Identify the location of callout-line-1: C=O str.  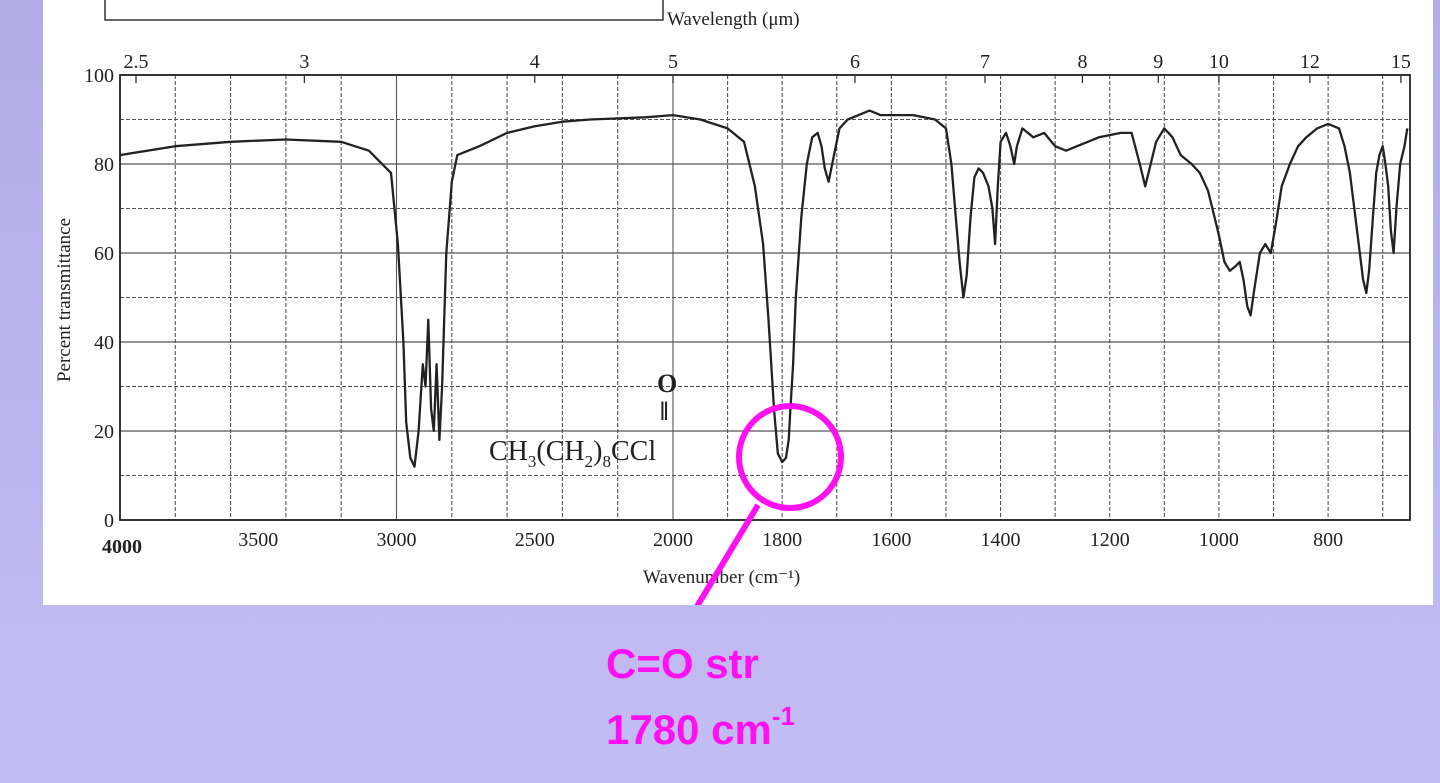
(682, 663).